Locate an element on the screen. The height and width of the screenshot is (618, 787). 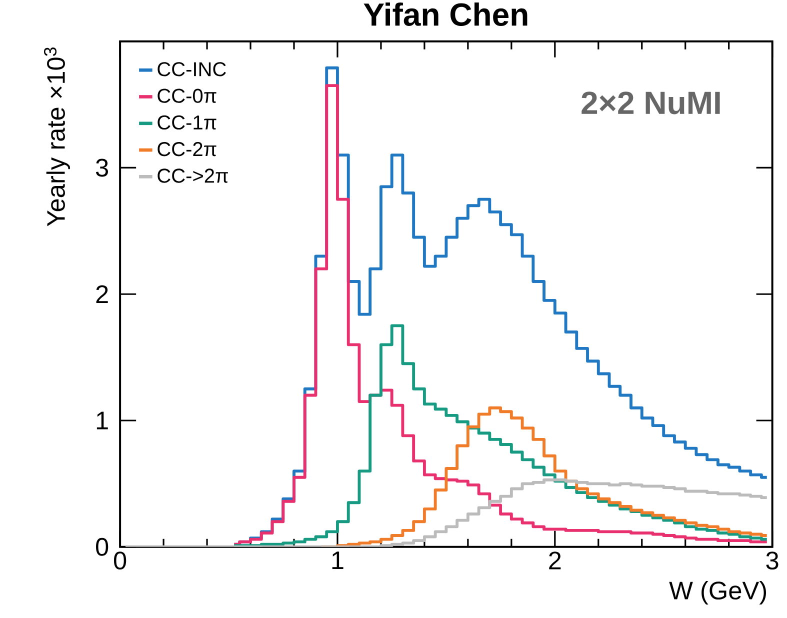
y-tick-label: 2 is located at coordinates (102, 294).